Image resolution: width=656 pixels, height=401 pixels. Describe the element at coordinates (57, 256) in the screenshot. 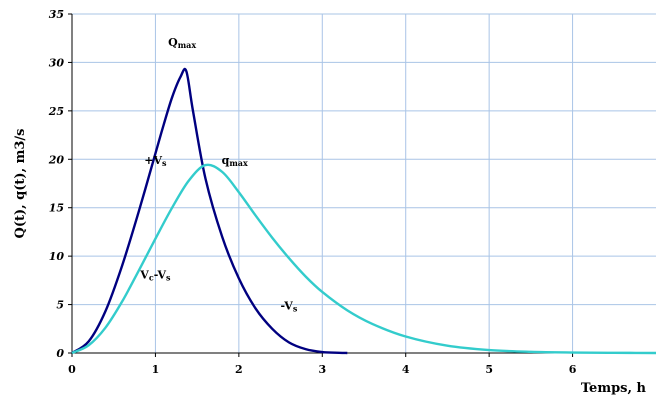

I see `y-tick-label-2: 10` at that location.